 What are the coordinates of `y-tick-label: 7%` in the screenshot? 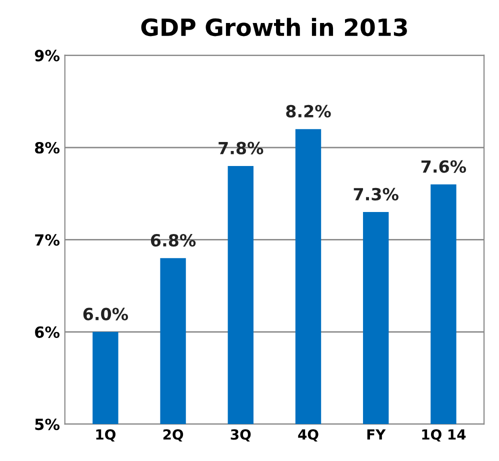 It's located at (47, 240).